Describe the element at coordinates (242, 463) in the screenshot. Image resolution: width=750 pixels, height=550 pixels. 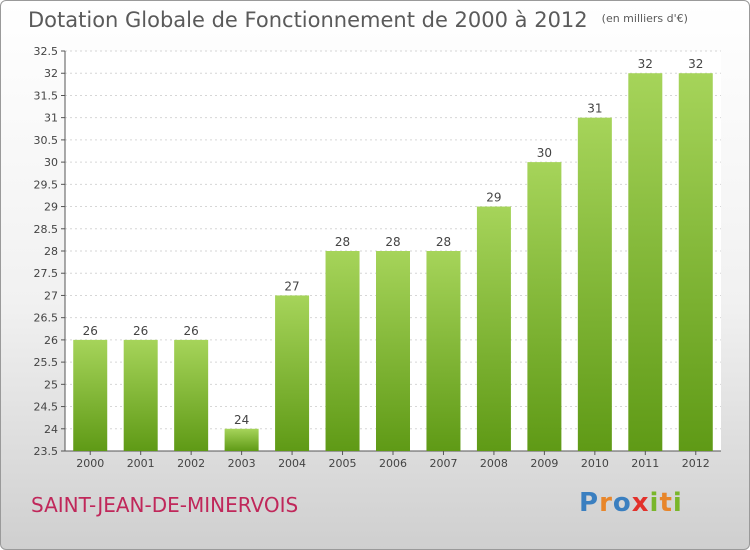
I see `x-tick-label: 2003` at that location.